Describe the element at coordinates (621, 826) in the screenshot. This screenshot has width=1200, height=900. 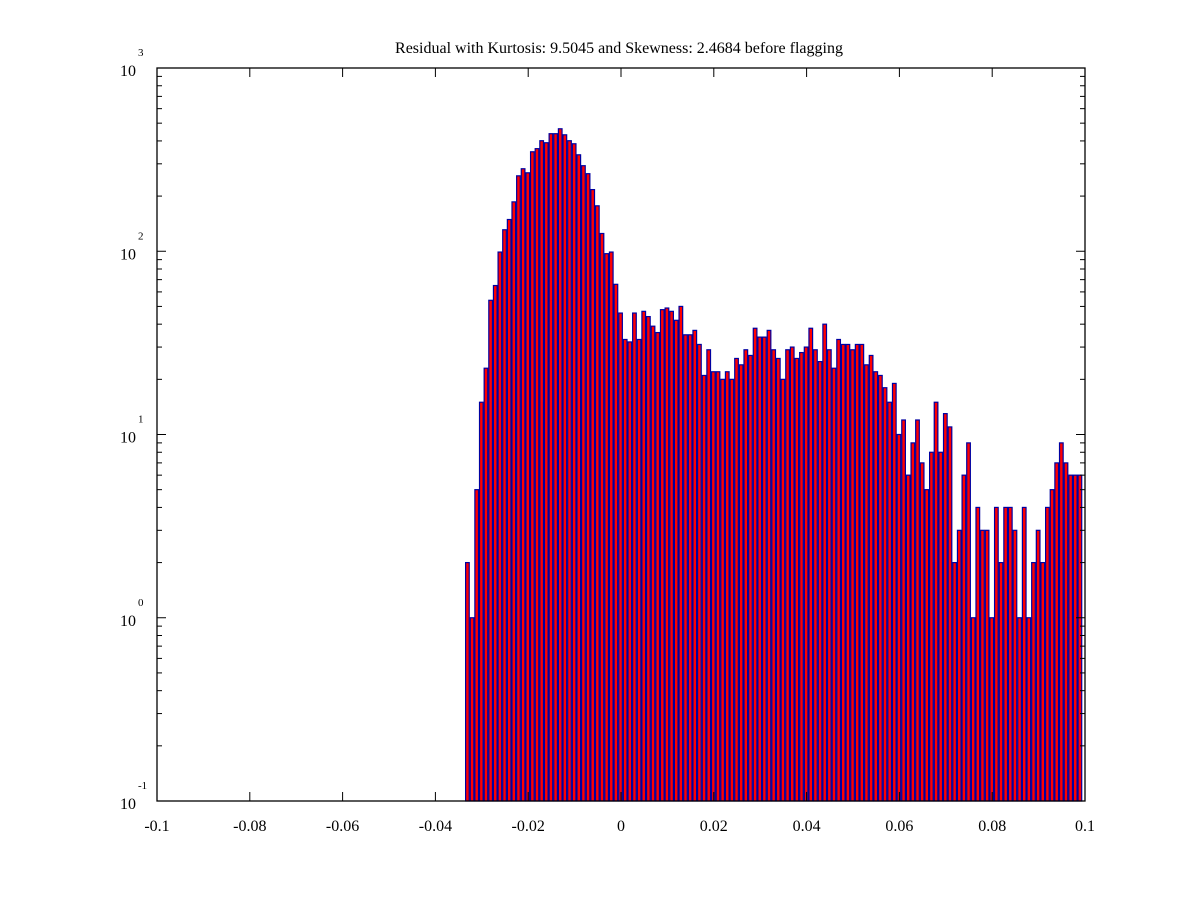
I see `x-tick-label: 0` at that location.